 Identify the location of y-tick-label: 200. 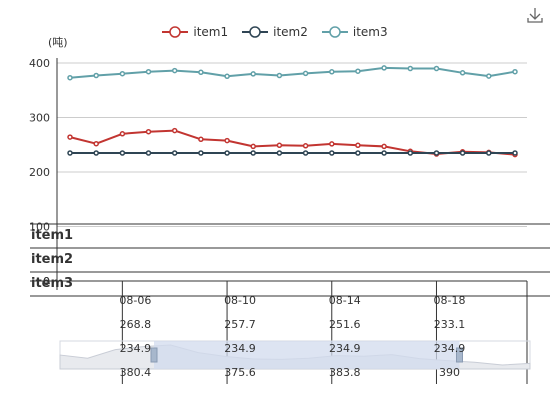
(39, 172).